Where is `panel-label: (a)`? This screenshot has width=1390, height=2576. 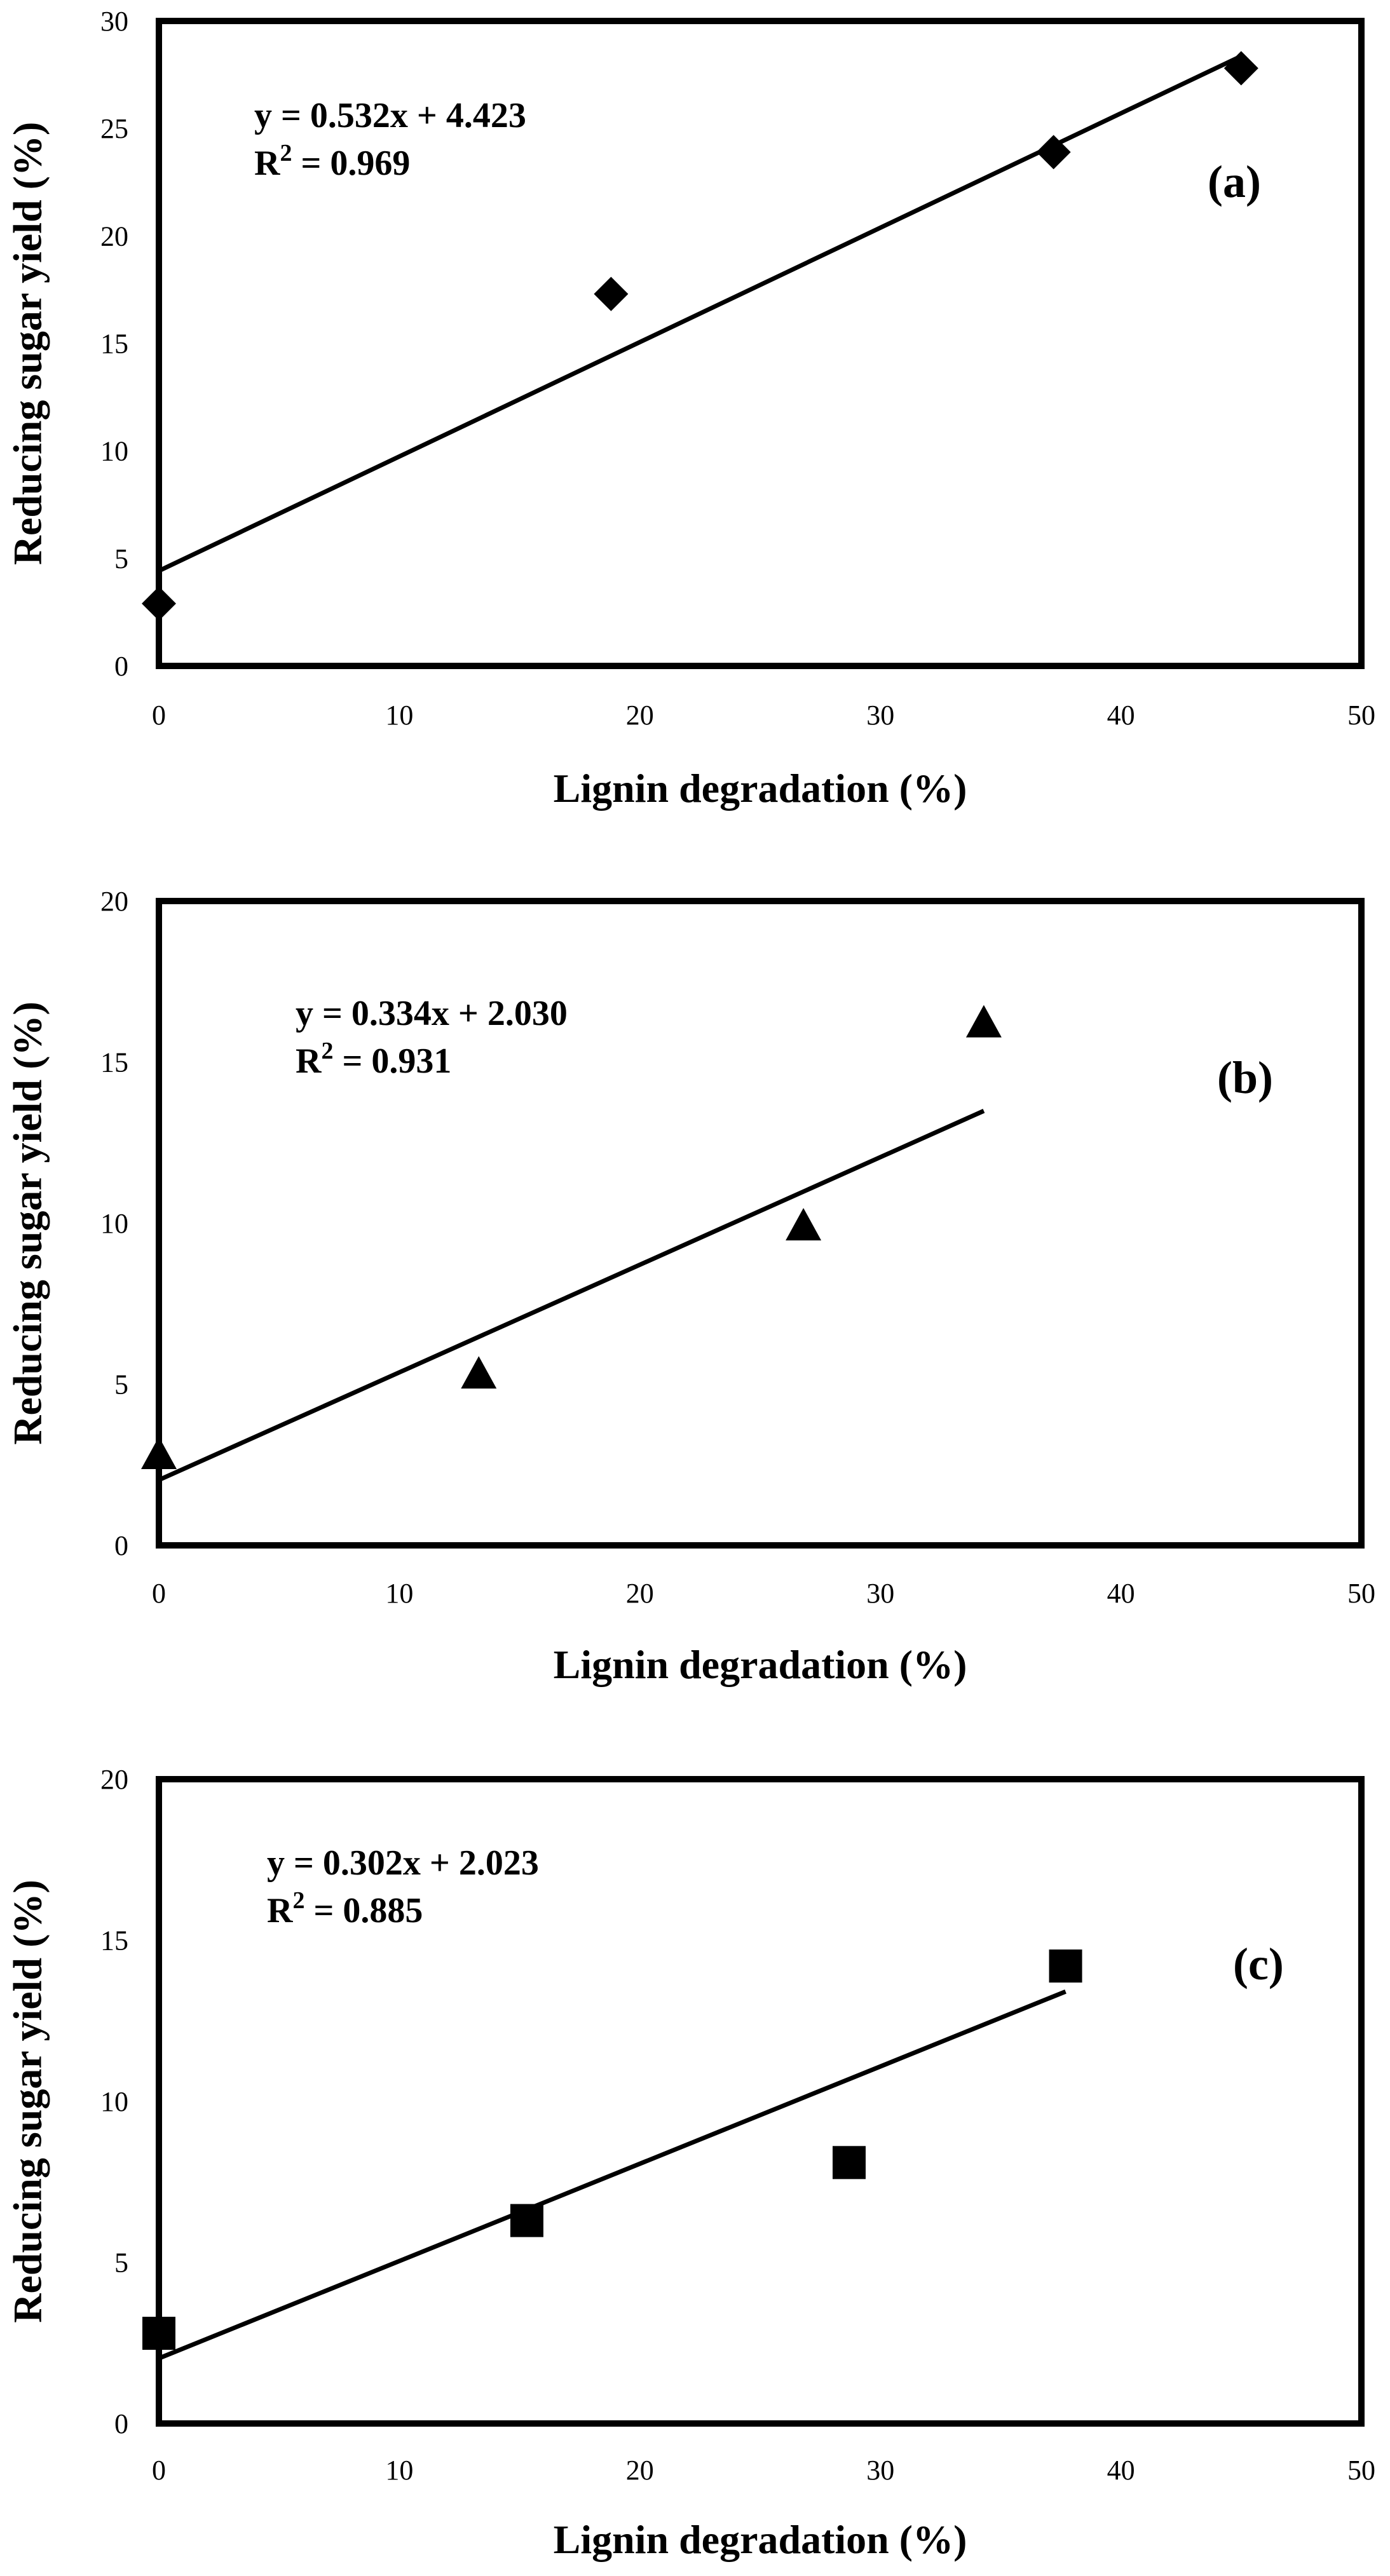 panel-label: (a) is located at coordinates (1234, 181).